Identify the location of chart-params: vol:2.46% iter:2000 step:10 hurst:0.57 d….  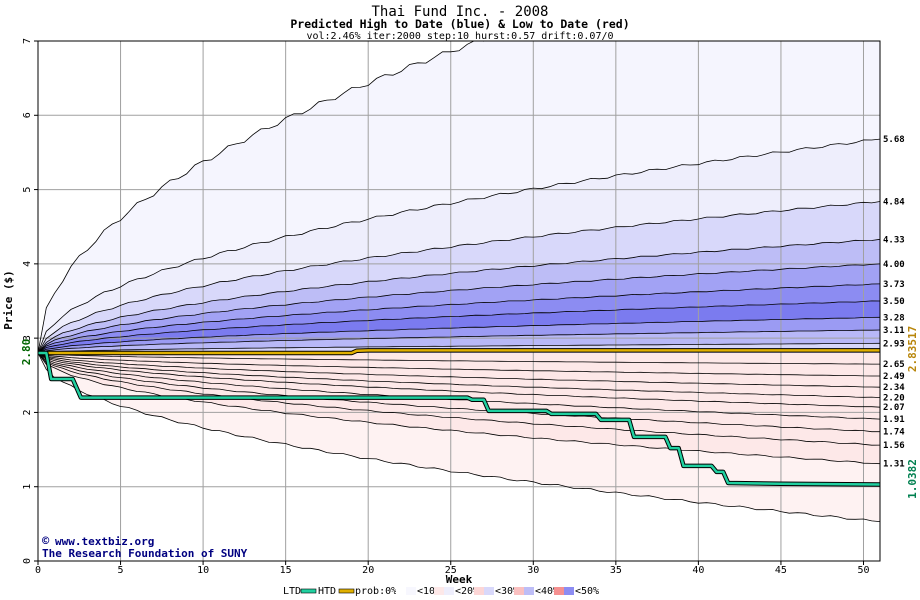
(459, 36).